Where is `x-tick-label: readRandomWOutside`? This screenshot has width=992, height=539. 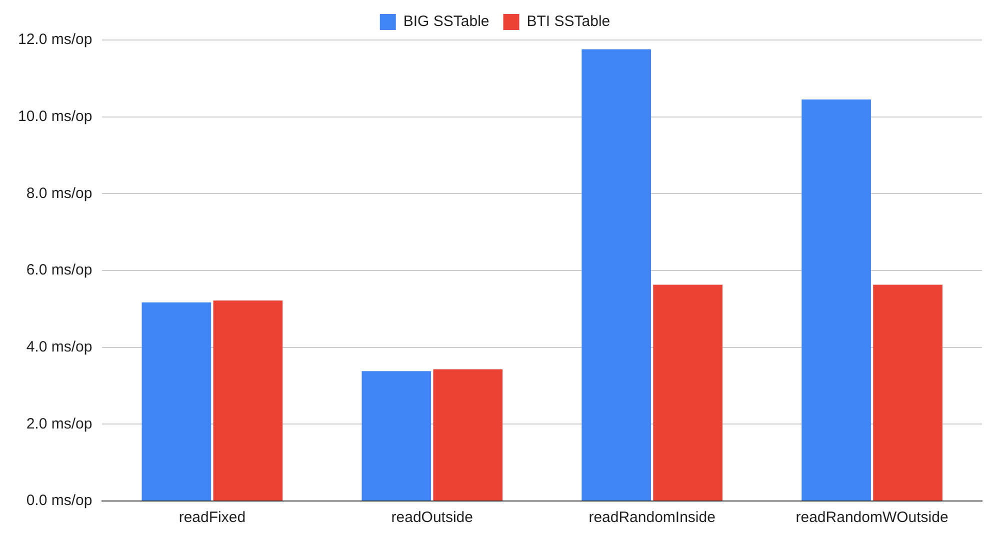 x-tick-label: readRandomWOutside is located at coordinates (872, 517).